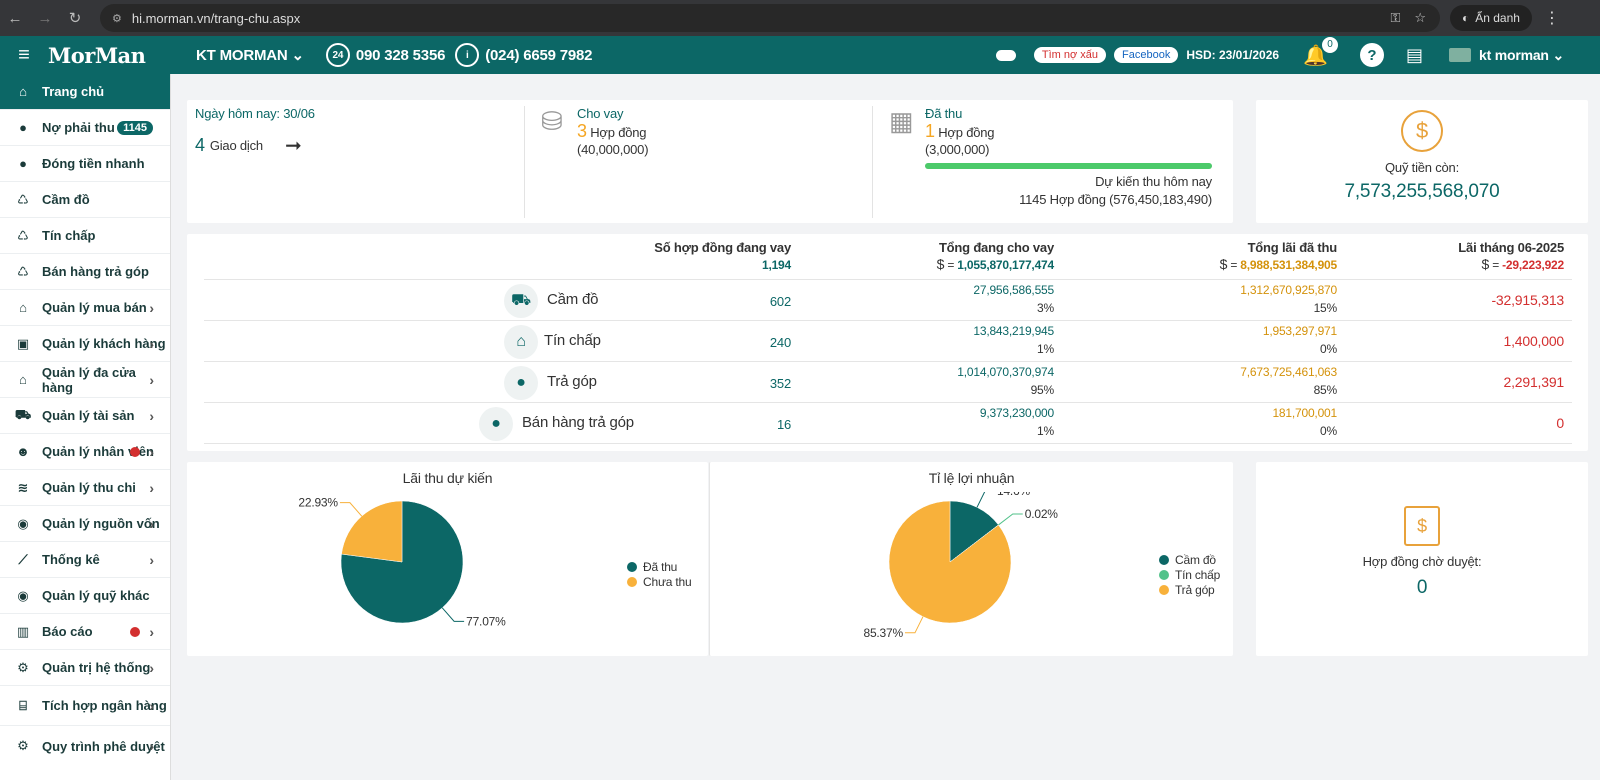 This screenshot has height=780, width=1600. I want to click on chart-legend: Cầm đồ Tín chấp Trả góp, so click(1189, 574).